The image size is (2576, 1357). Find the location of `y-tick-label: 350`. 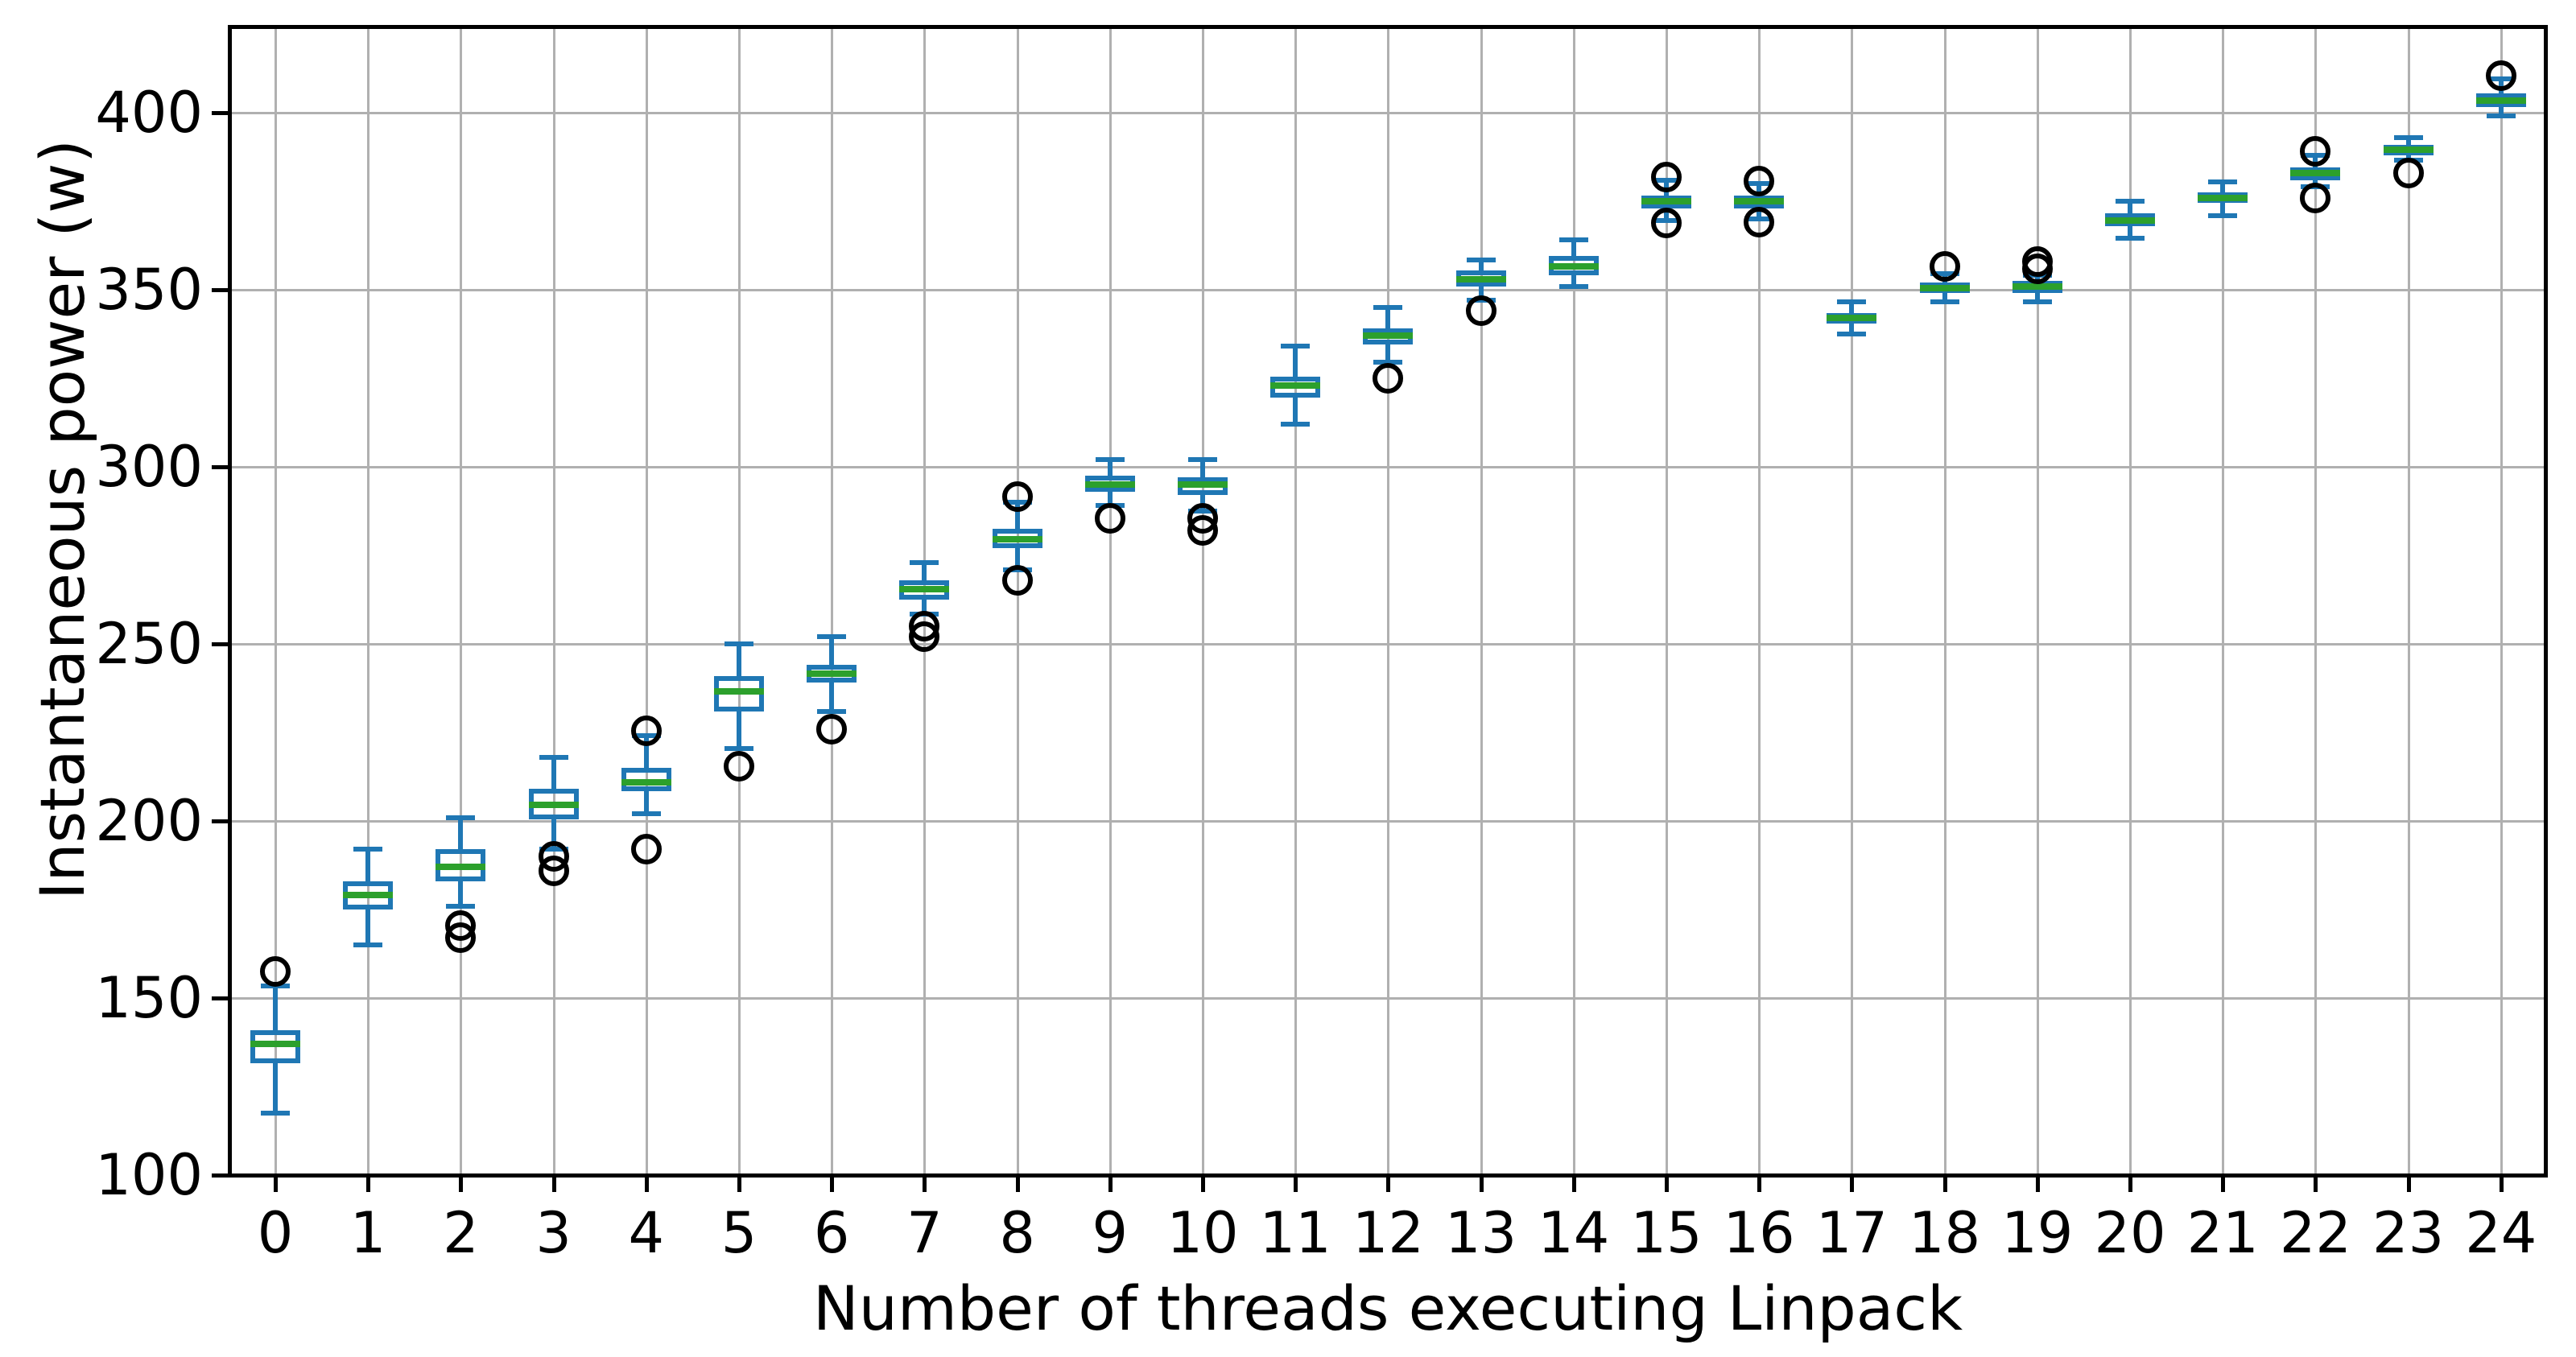

y-tick-label: 350 is located at coordinates (149, 290).